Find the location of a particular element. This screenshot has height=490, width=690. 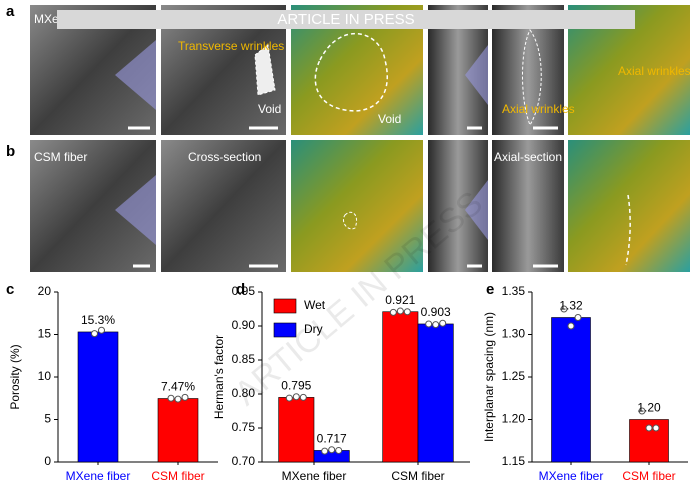

y-tick-label: 10 is located at coordinates (45, 376).